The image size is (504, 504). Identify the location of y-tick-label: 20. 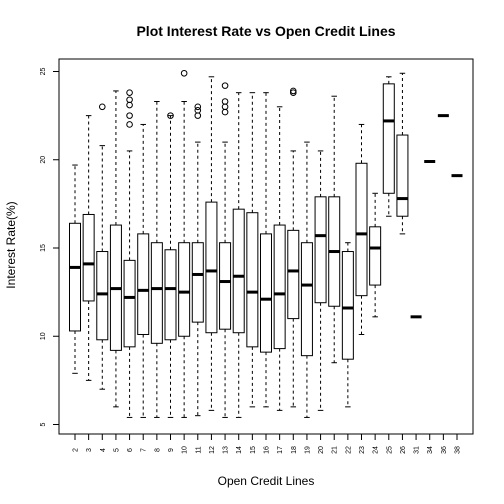
(43, 160).